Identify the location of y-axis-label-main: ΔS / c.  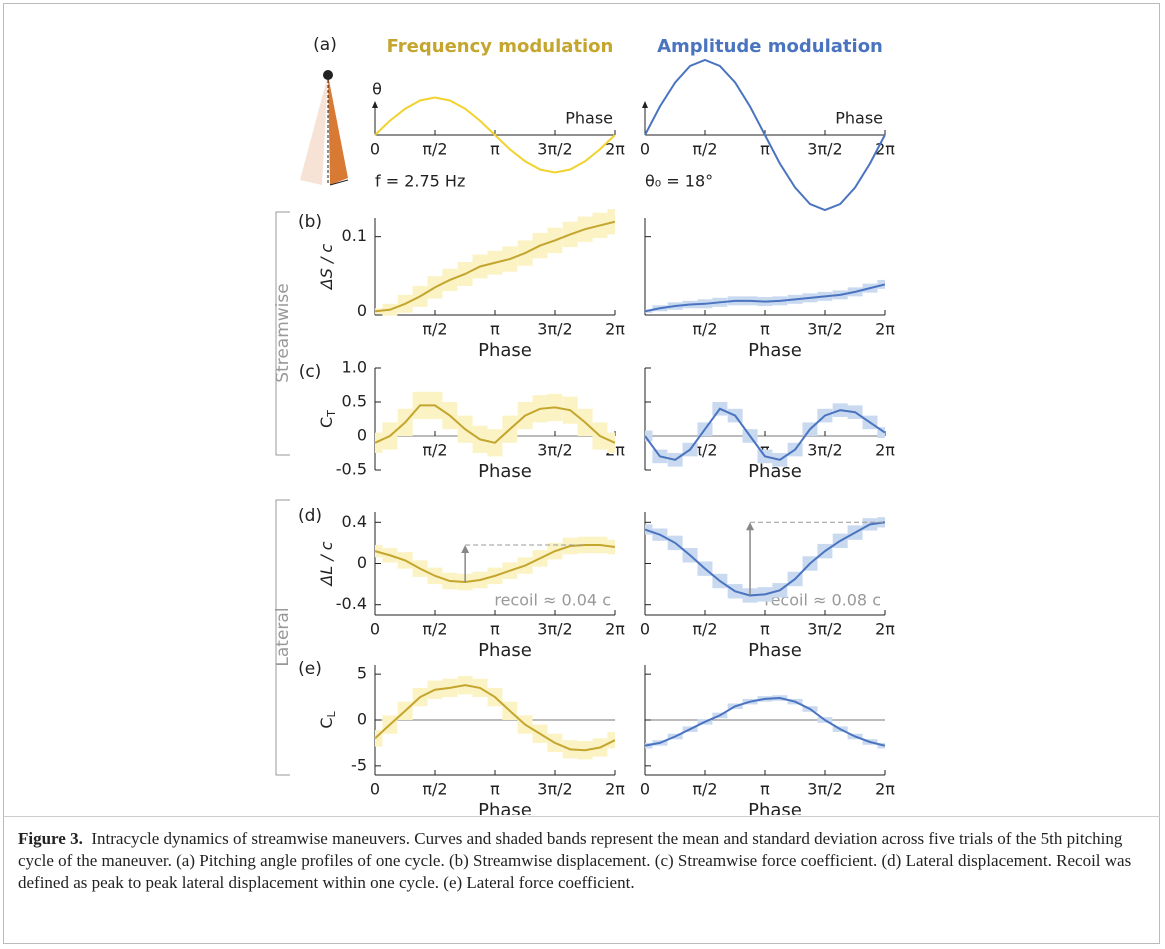
(326, 268).